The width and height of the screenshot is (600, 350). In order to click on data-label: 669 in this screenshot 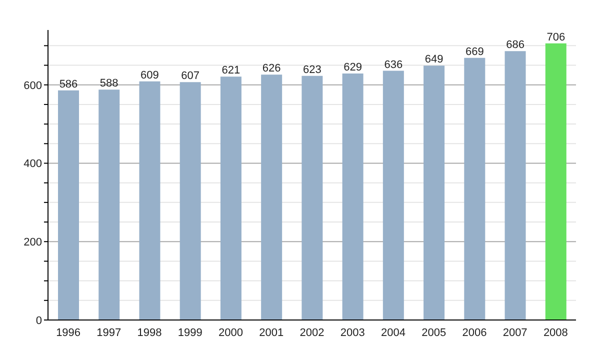, I will do `click(474, 52)`.